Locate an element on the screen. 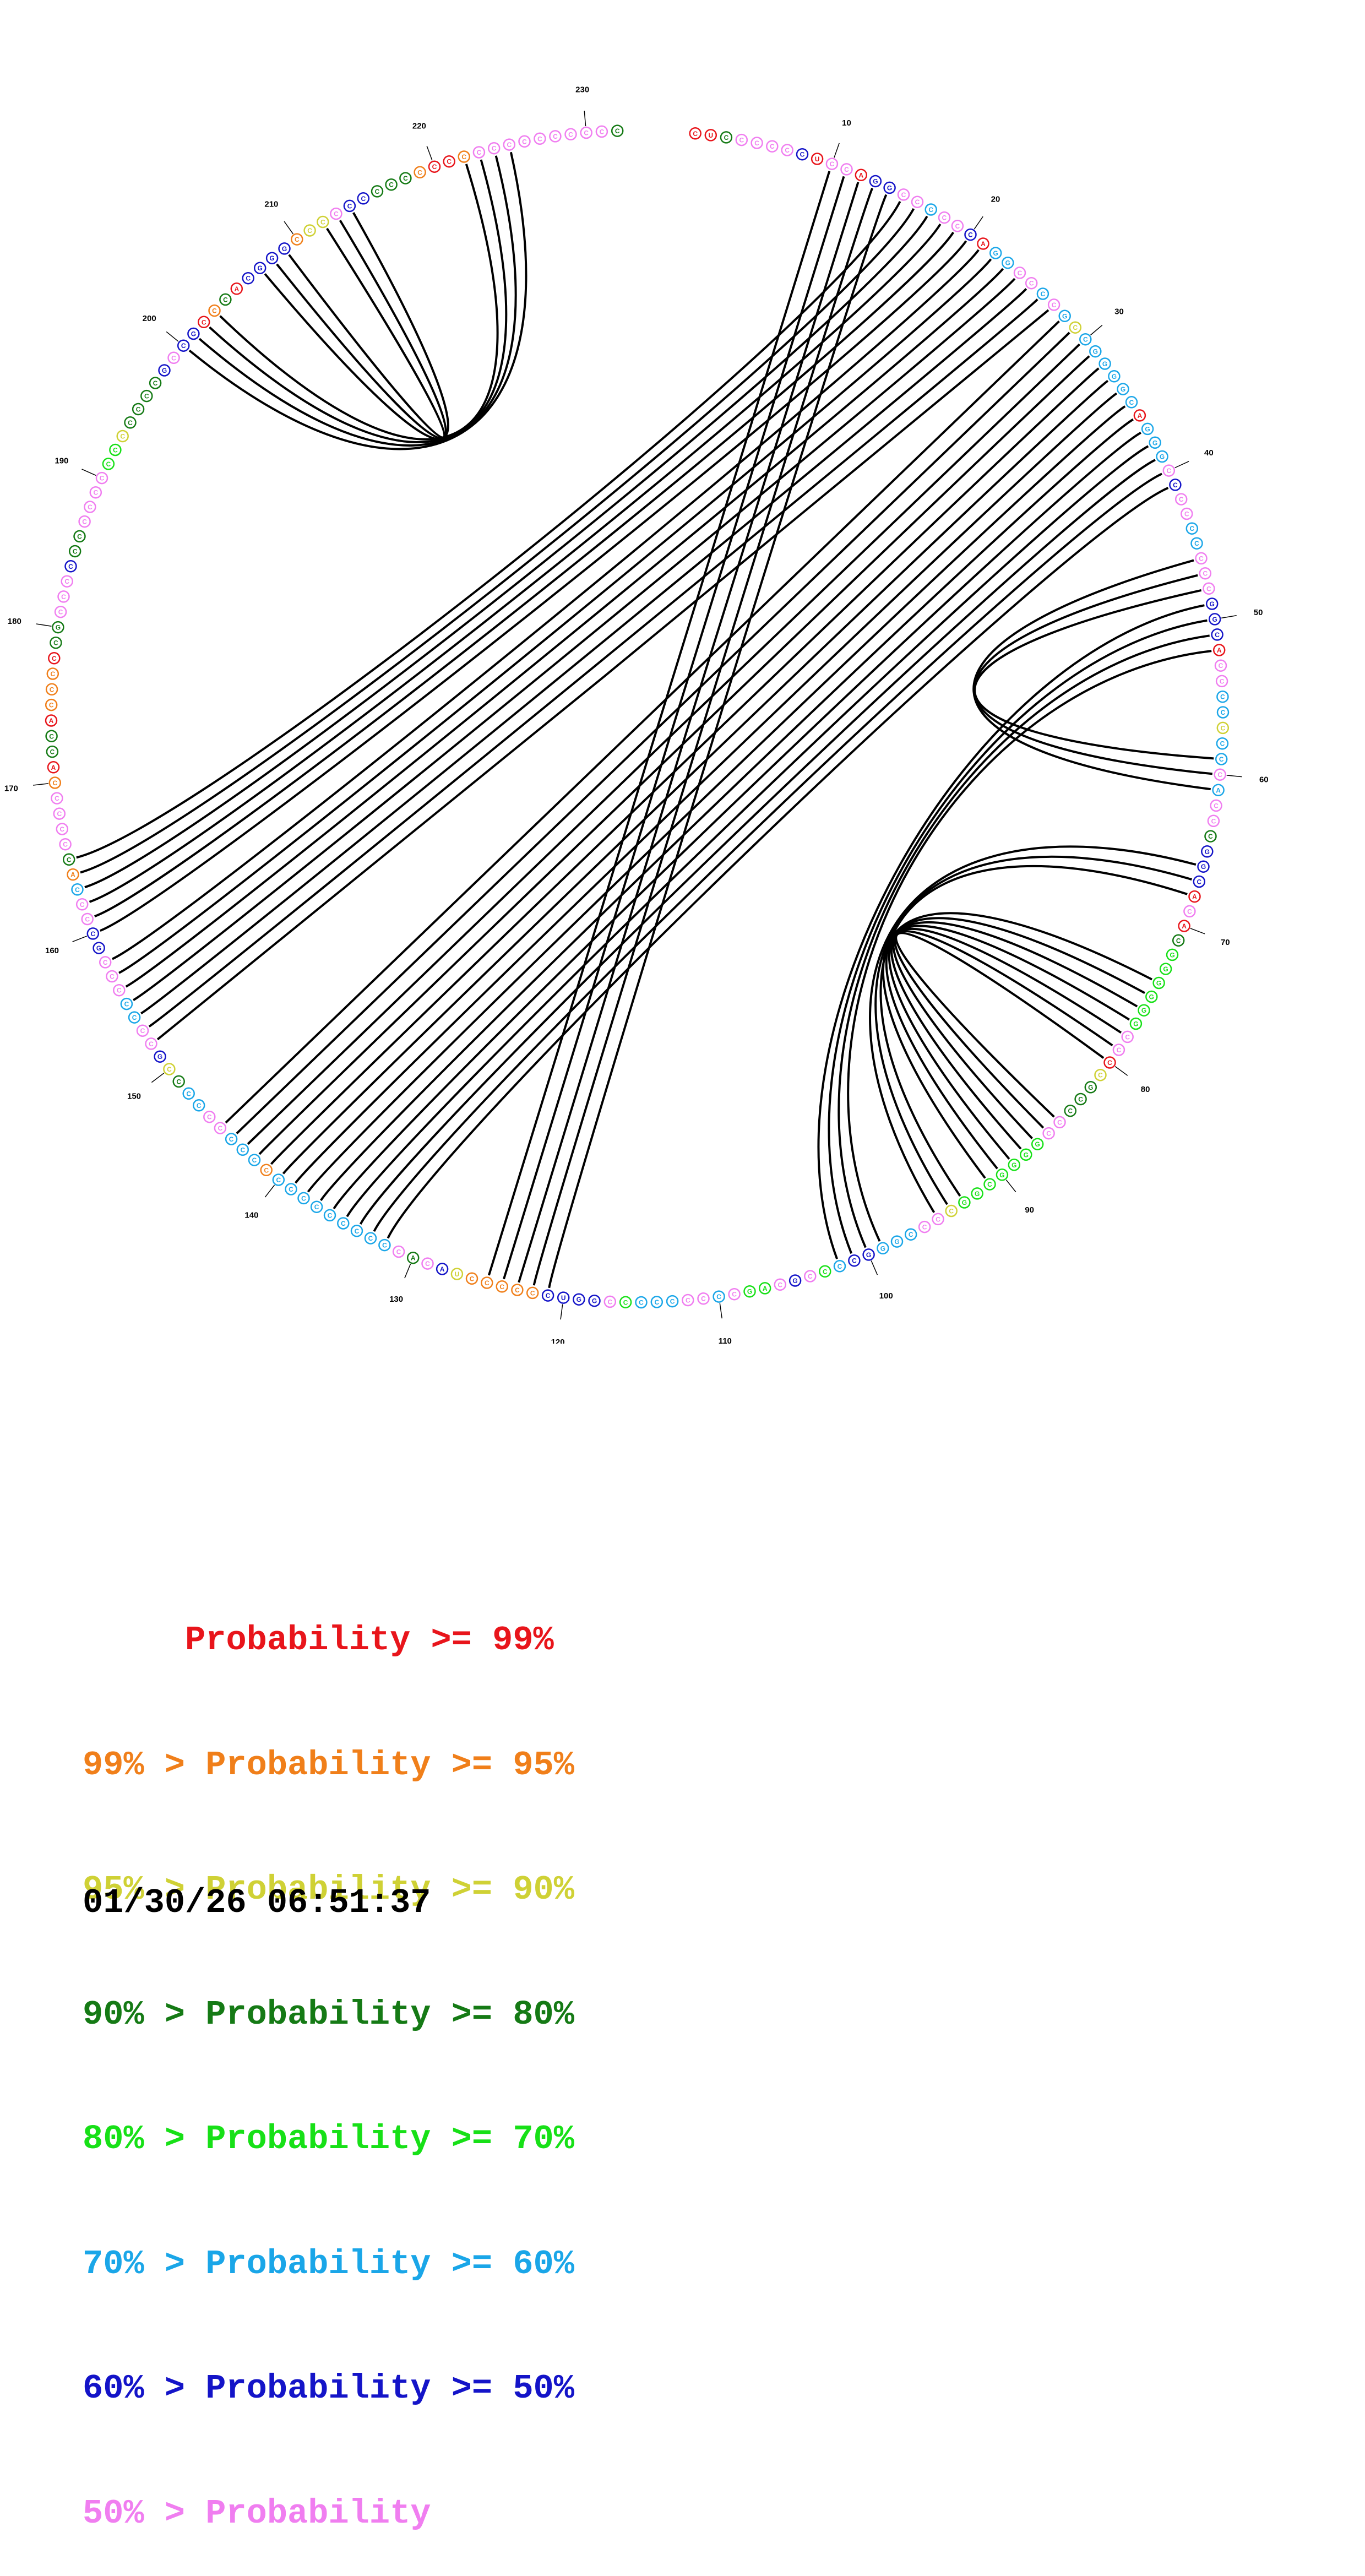  nucleotide-base-166: C is located at coordinates (65, 845).